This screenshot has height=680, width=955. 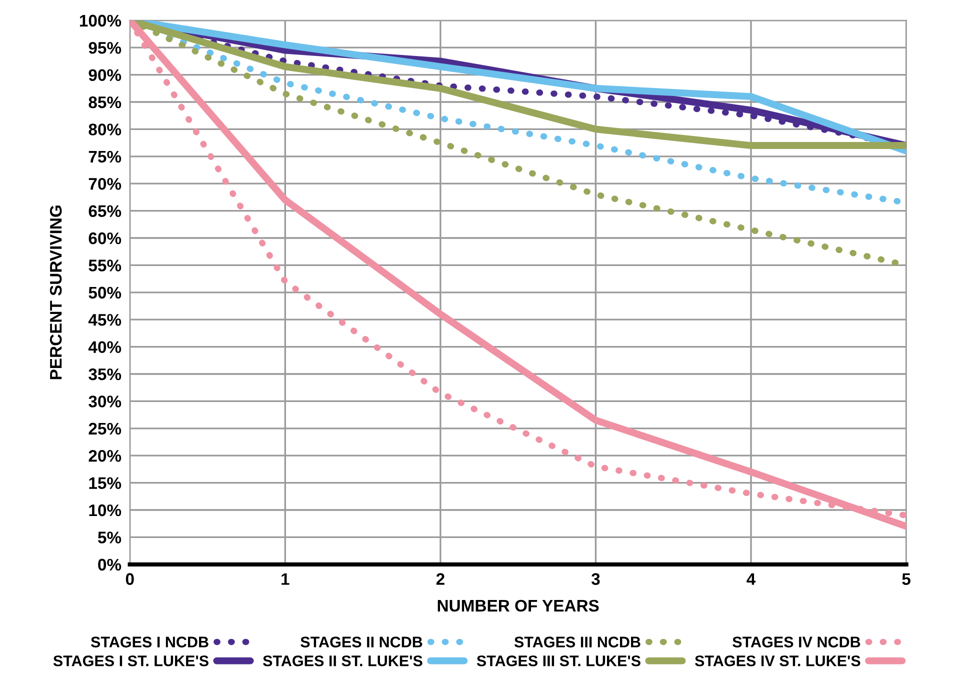 I want to click on legend-label: STAGES III NCDB, so click(x=577, y=642).